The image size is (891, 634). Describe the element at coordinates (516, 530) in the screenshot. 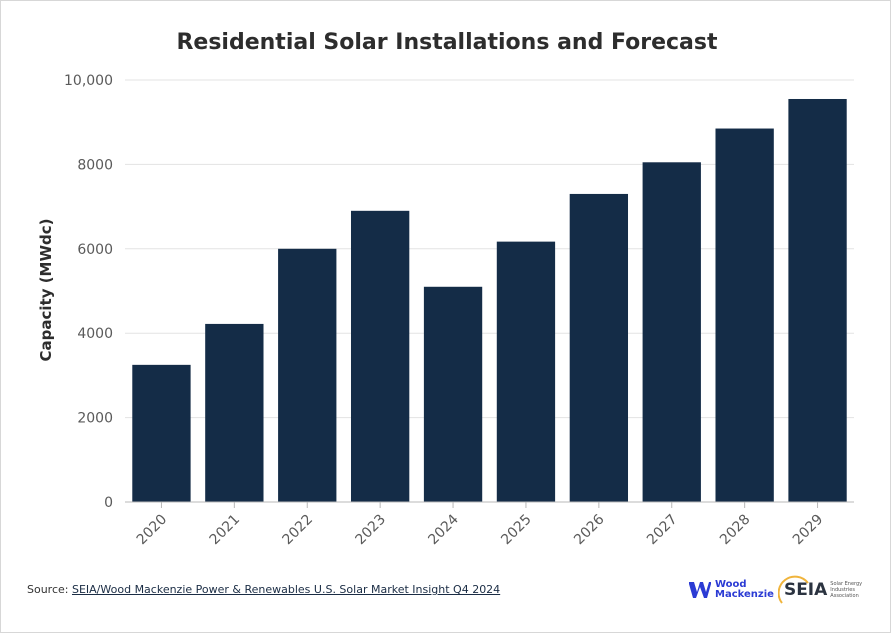

I see `x-tick-label: 2025` at that location.